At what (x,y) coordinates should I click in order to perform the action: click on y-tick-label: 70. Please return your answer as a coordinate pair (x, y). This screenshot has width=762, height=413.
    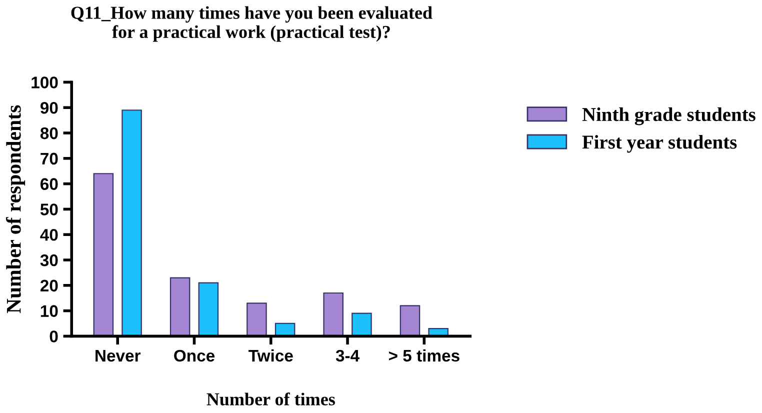
    Looking at the image, I should click on (49, 158).